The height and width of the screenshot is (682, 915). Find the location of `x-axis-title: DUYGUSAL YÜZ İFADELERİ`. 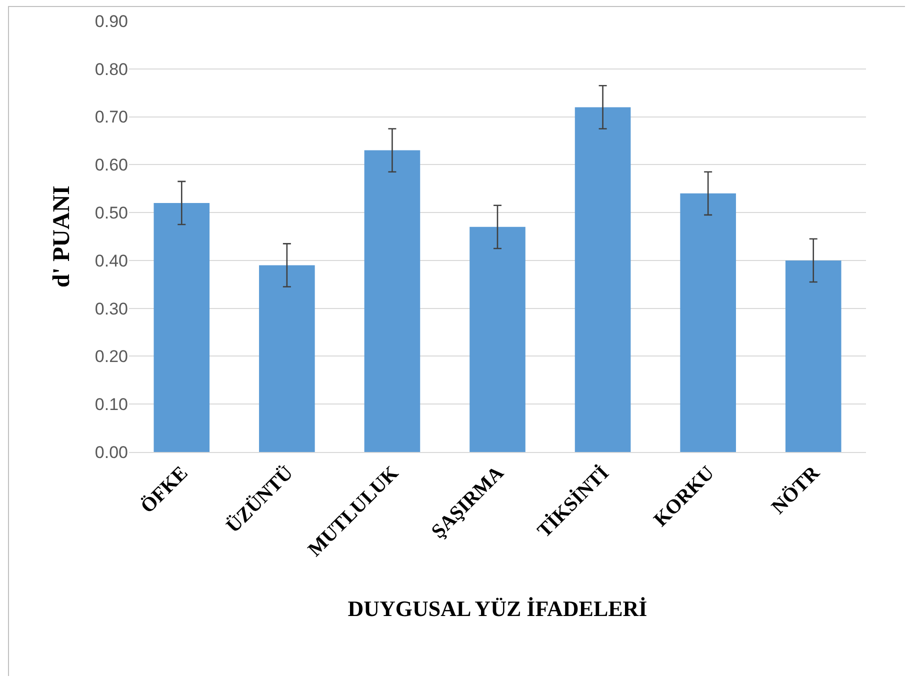

x-axis-title: DUYGUSAL YÜZ İFADELERİ is located at coordinates (498, 608).